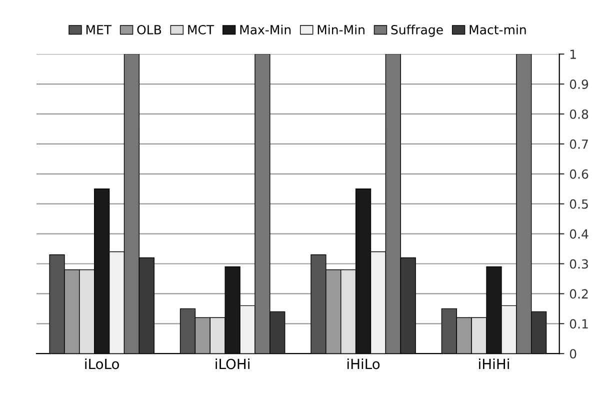 This screenshot has width=608, height=416. What do you see at coordinates (579, 144) in the screenshot?
I see `y-tick-label: 0.7` at bounding box center [579, 144].